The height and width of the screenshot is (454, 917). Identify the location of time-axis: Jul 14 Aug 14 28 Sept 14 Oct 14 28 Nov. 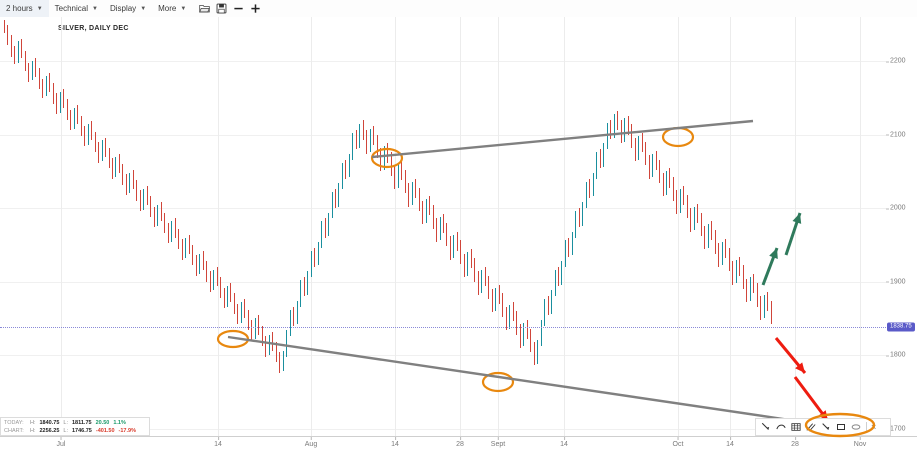
(458, 445).